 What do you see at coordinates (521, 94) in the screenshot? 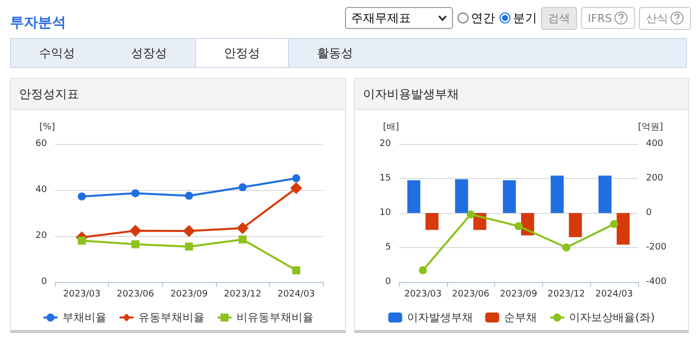
I see `chart-title: 이자비용발생부채` at bounding box center [521, 94].